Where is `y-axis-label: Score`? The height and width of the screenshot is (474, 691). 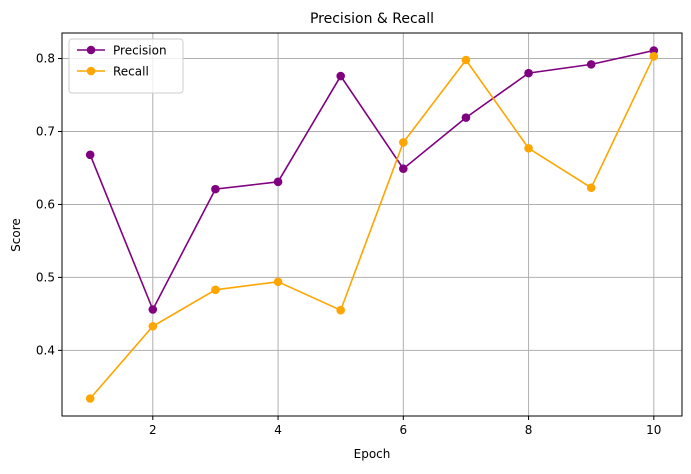
y-axis-label: Score is located at coordinates (16, 235).